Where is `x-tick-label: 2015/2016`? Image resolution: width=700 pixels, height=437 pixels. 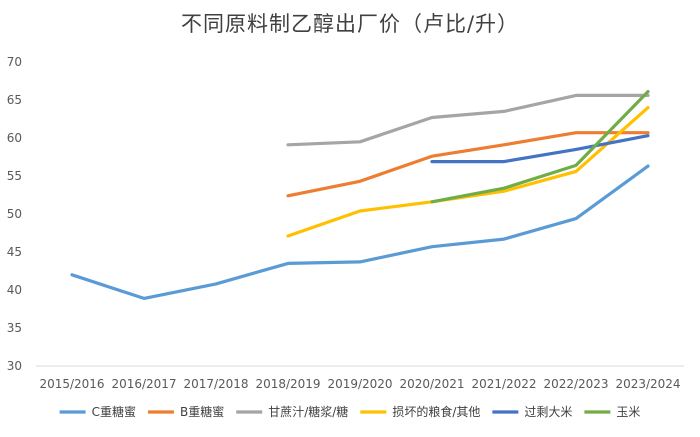 x-tick-label: 2015/2016 is located at coordinates (71, 384).